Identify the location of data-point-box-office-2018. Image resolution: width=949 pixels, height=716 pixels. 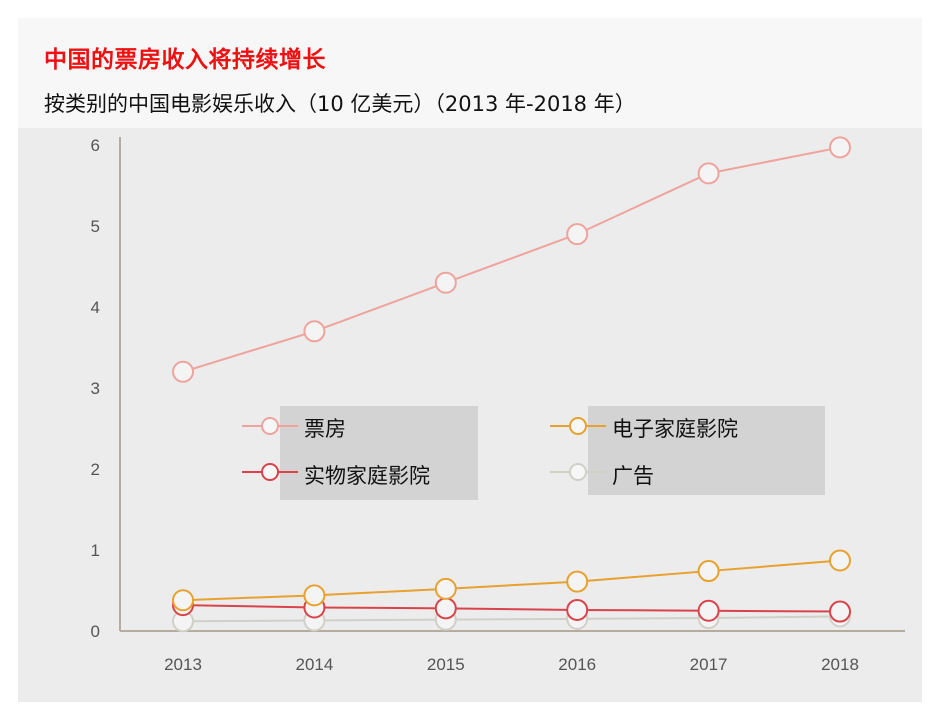
(840, 147).